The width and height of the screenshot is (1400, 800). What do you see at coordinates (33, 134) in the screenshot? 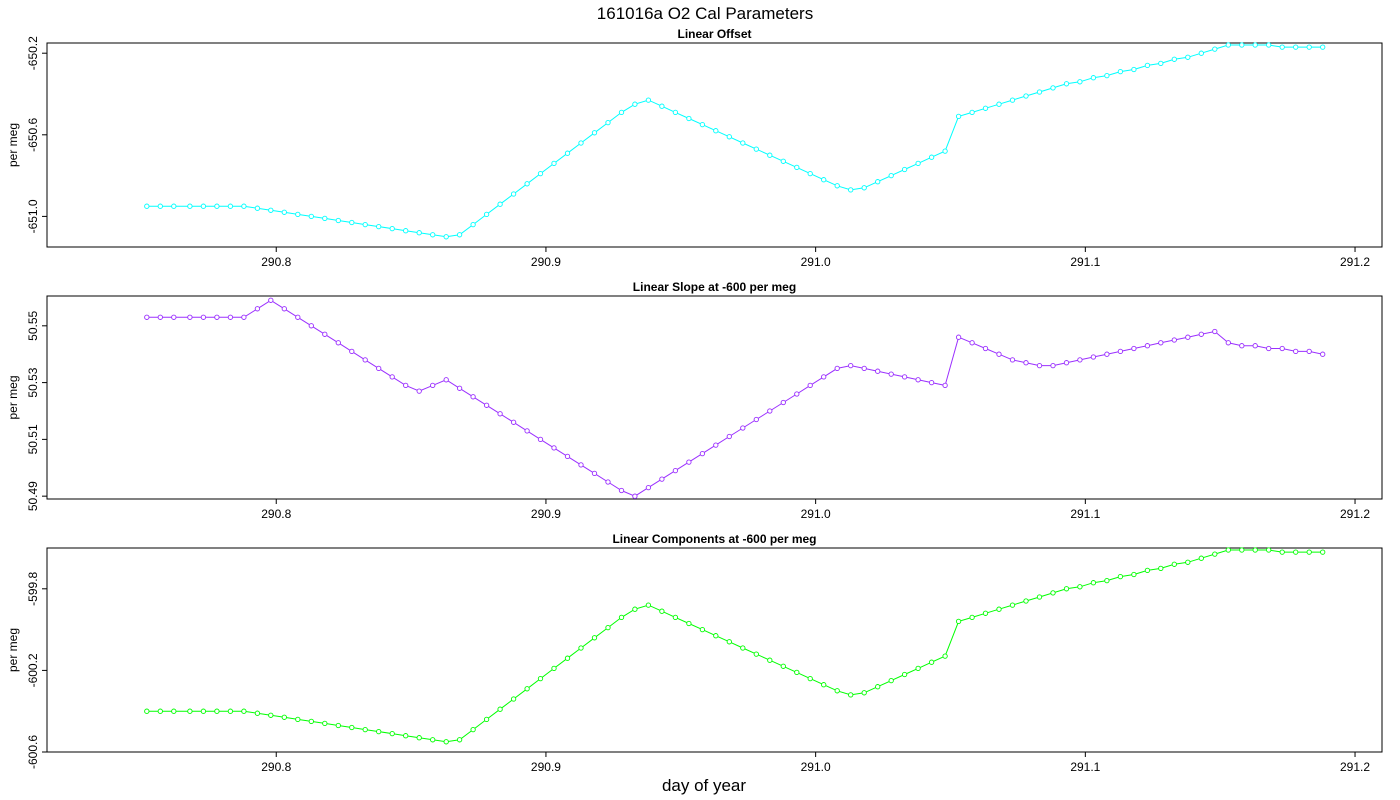
I see `y-tick-label: -650.6` at bounding box center [33, 134].